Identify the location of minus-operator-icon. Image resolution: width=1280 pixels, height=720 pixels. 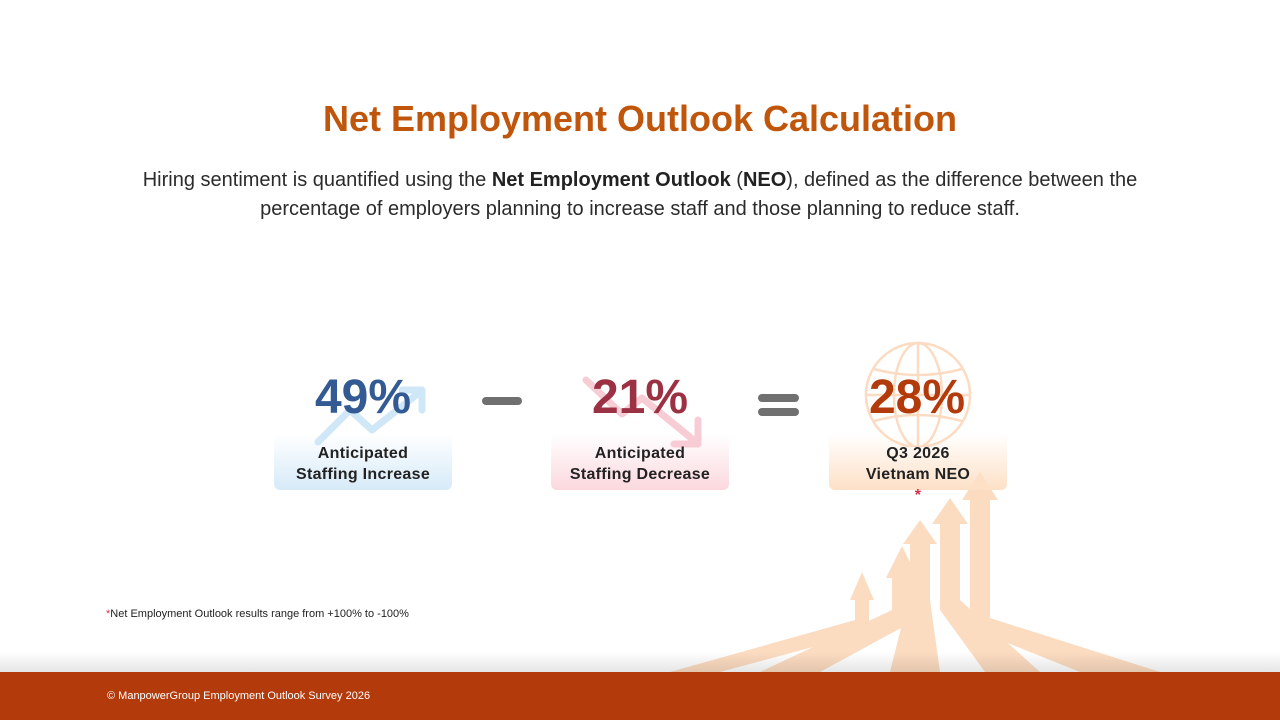
(502, 401).